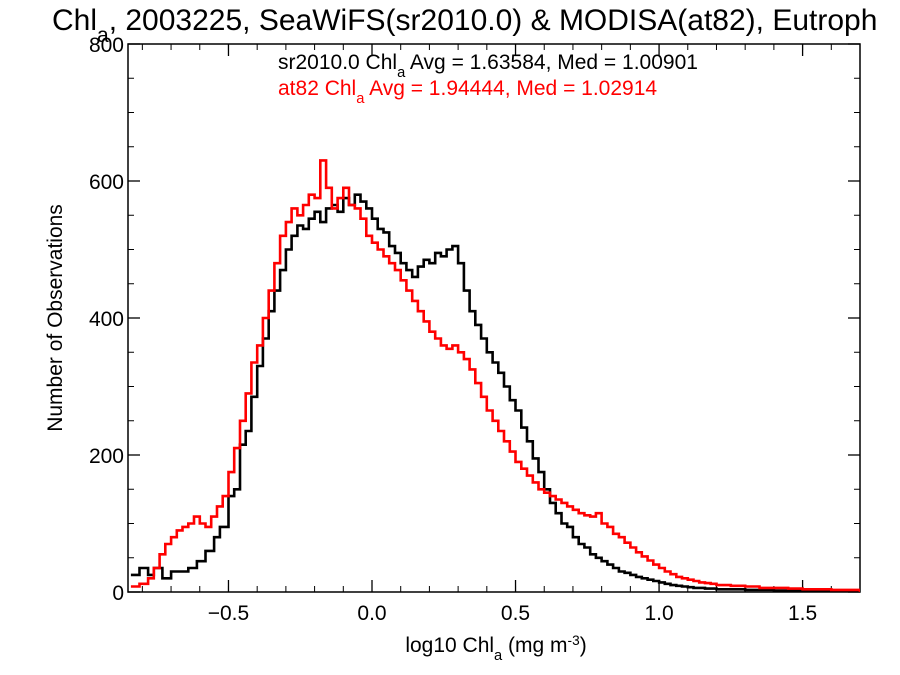 Image resolution: width=900 pixels, height=675 pixels. I want to click on y-tick-label: 200, so click(106, 456).